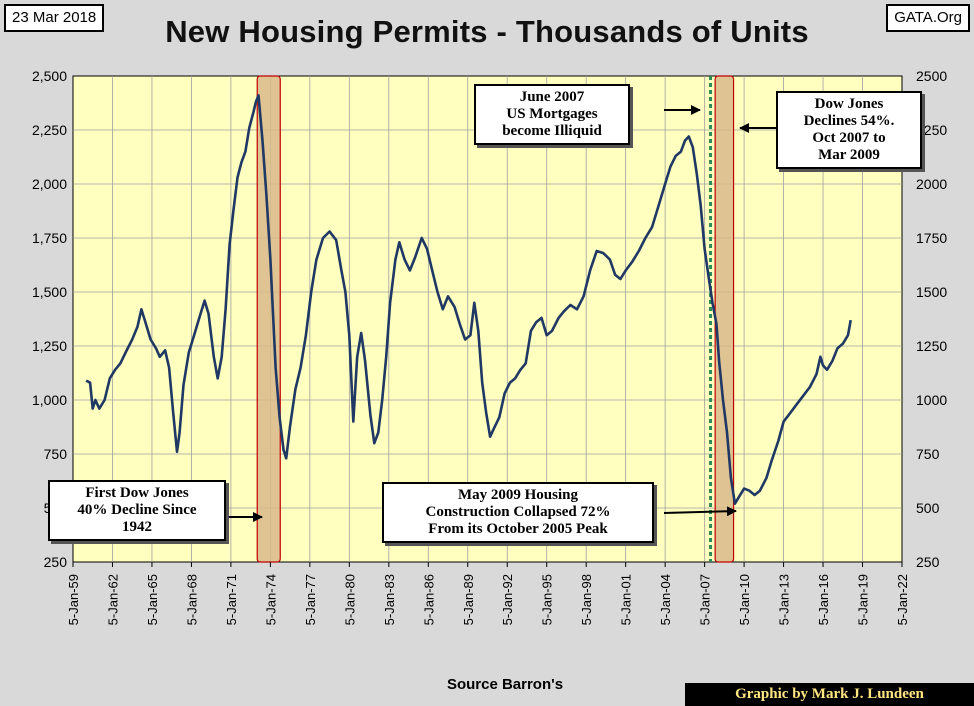 The height and width of the screenshot is (706, 974). What do you see at coordinates (547, 599) in the screenshot?
I see `x-tick-label: 5-Jan-95` at bounding box center [547, 599].